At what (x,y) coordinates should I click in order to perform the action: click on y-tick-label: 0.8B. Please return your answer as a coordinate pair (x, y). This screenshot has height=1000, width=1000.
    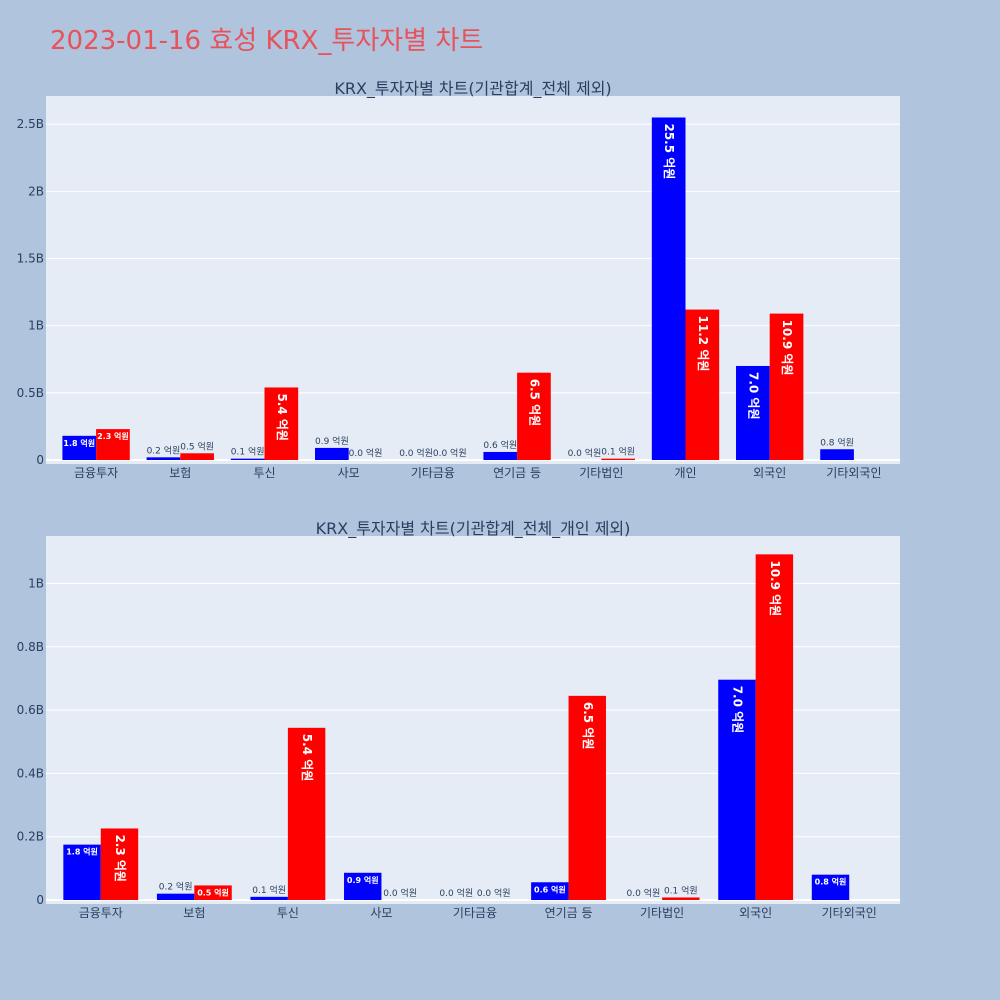
    Looking at the image, I should click on (30, 647).